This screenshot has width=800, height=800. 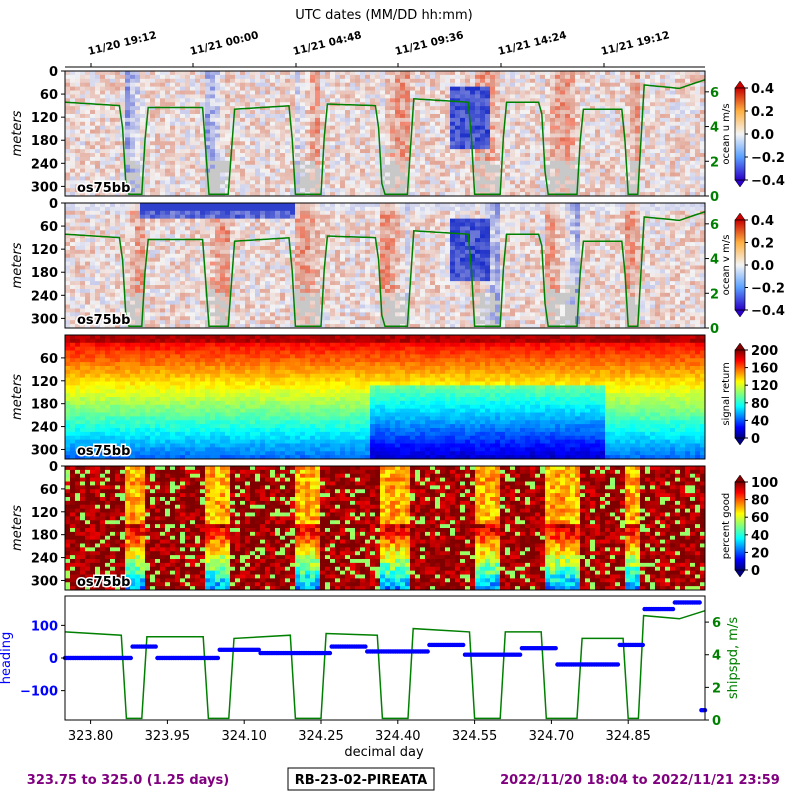 I want to click on top-tick-label: 11/20 19:12, so click(x=122, y=43).